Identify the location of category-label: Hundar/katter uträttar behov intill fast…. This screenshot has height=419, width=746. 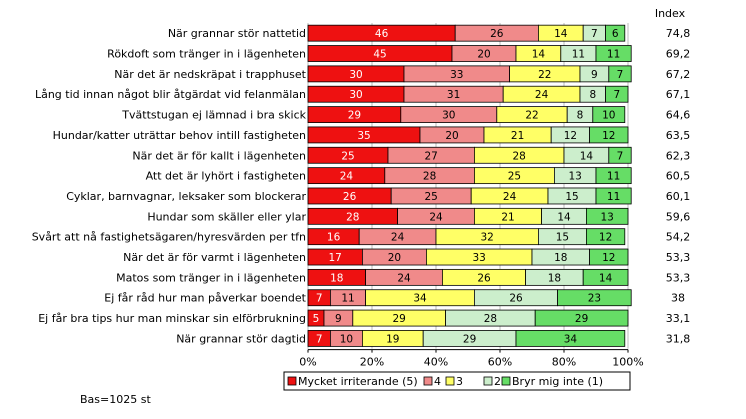
(179, 135).